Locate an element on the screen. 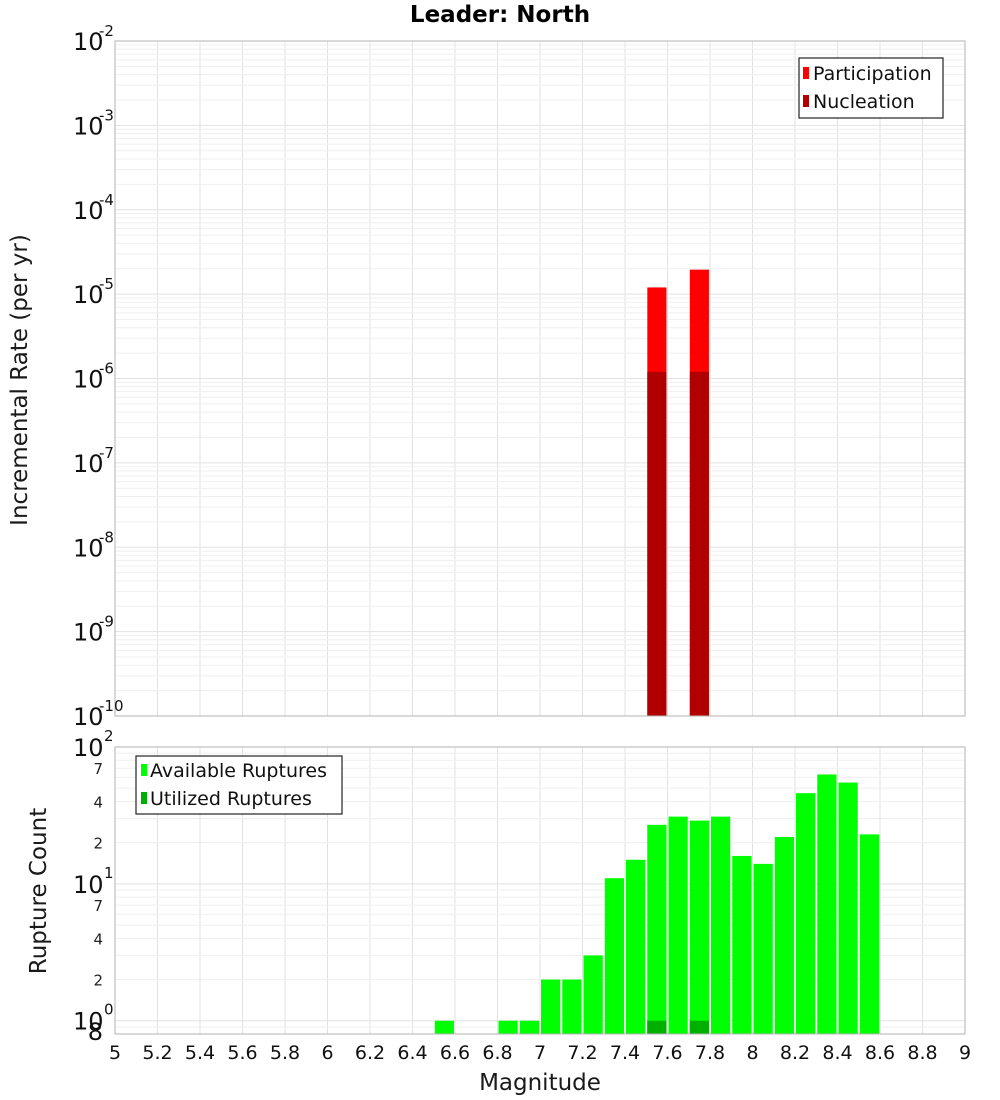 The width and height of the screenshot is (1000, 1100). x-tick-label: 7.8 is located at coordinates (710, 1053).